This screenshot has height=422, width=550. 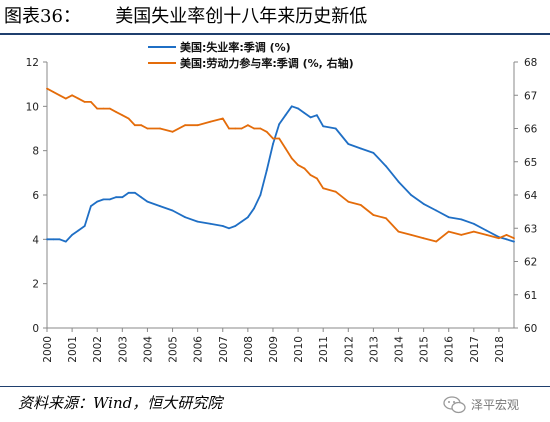 I want to click on figure-title: 图表36： 美国失业率创十八年来历史新低, so click(x=186, y=16).